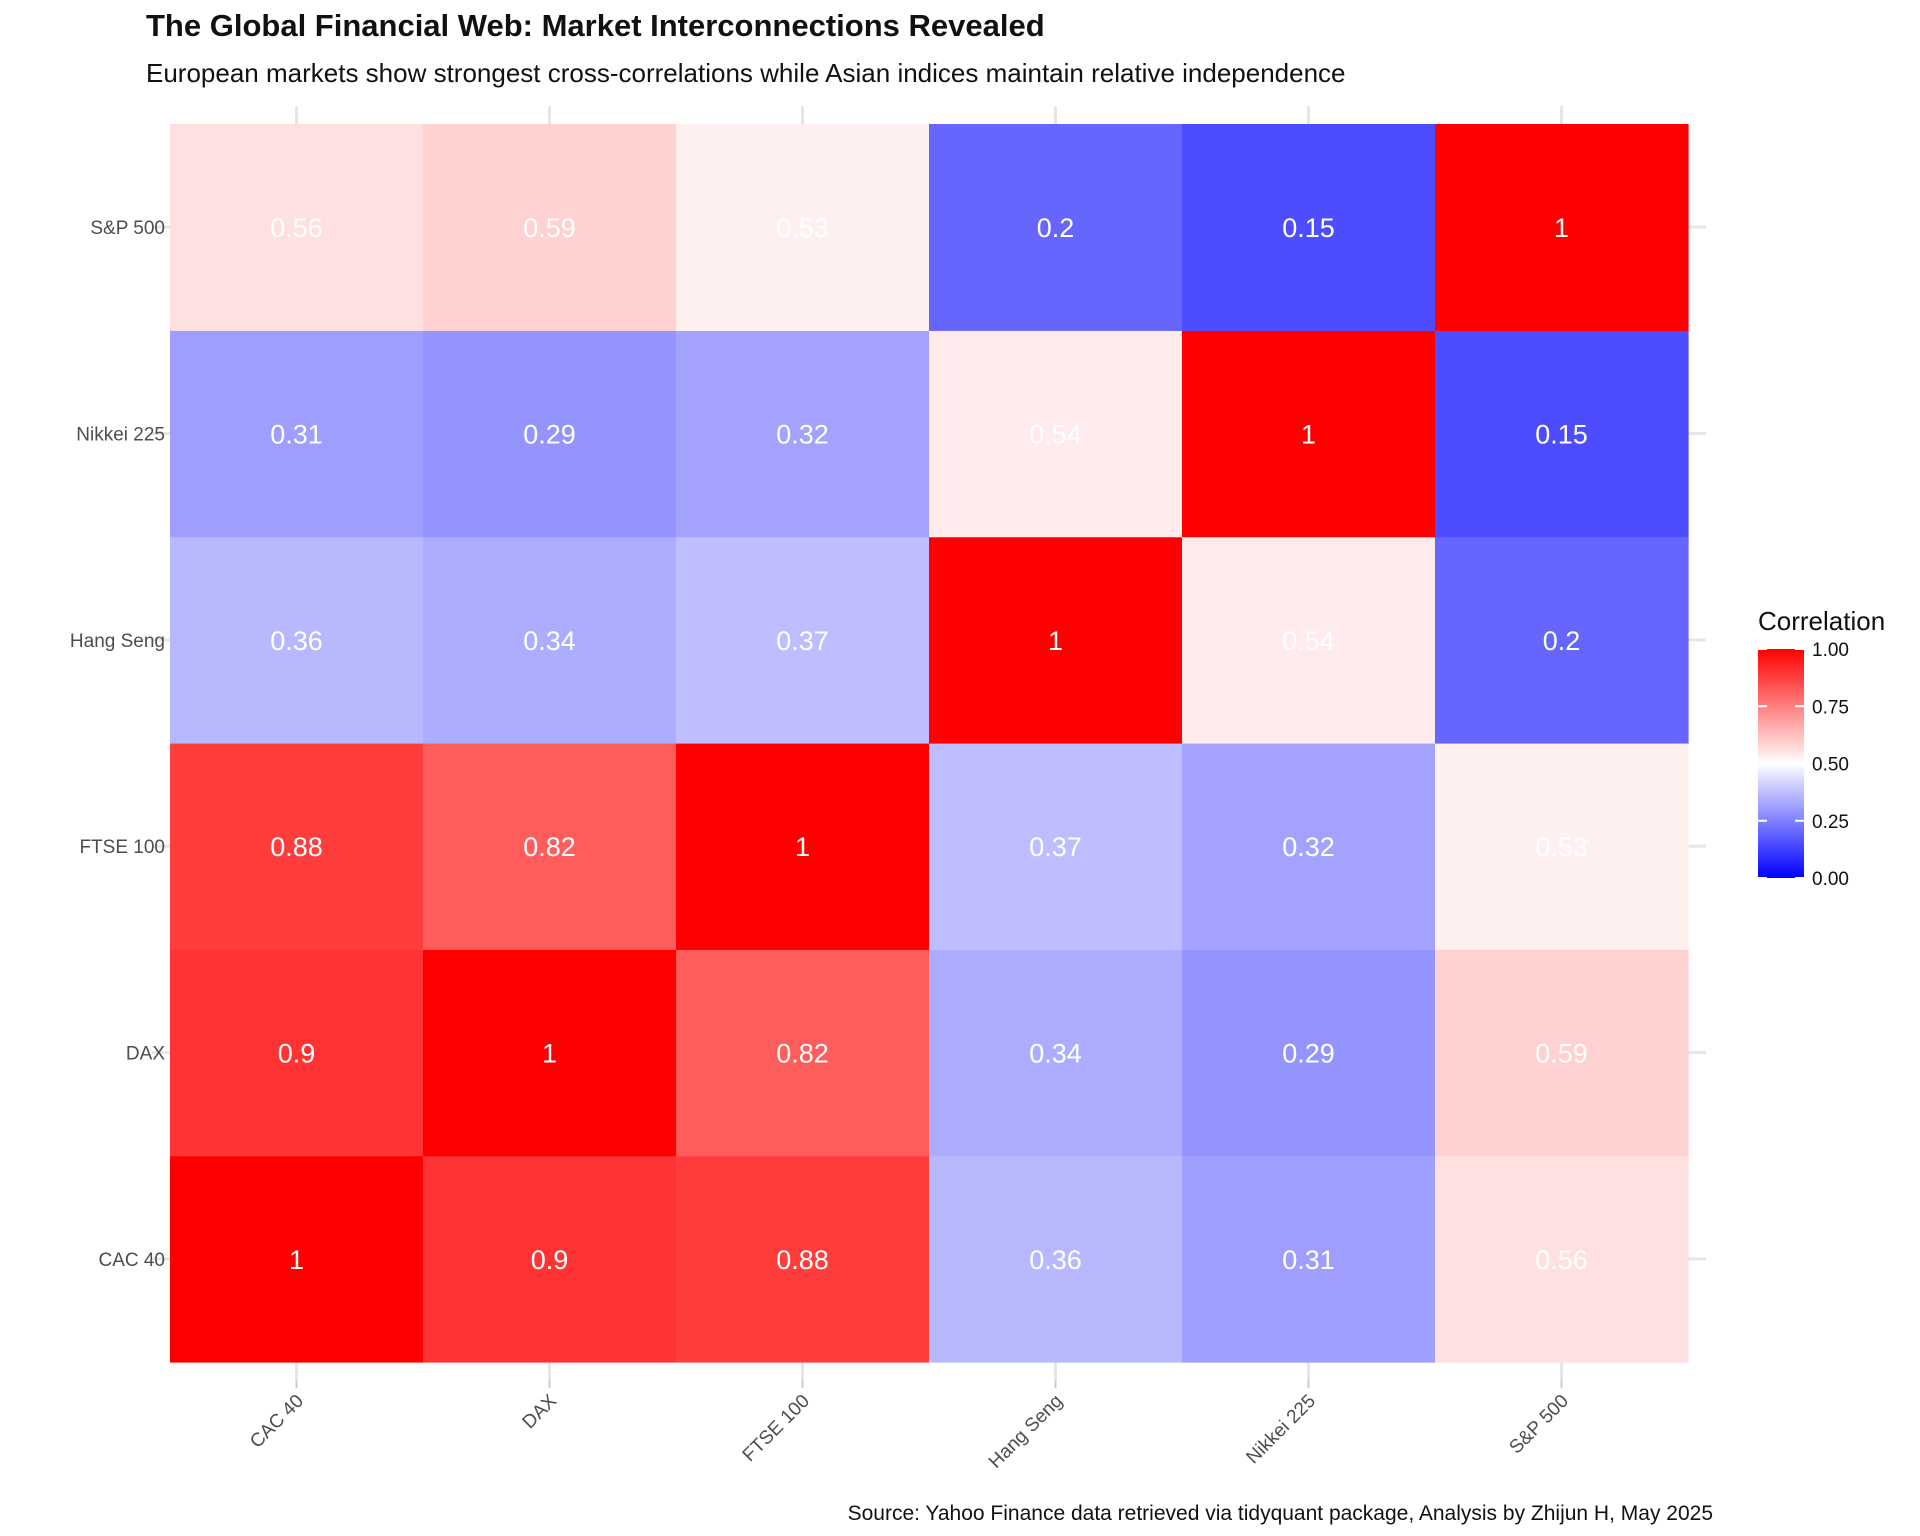 This screenshot has width=1920, height=1536. What do you see at coordinates (145, 1054) in the screenshot?
I see `y-tick-label: DAX` at bounding box center [145, 1054].